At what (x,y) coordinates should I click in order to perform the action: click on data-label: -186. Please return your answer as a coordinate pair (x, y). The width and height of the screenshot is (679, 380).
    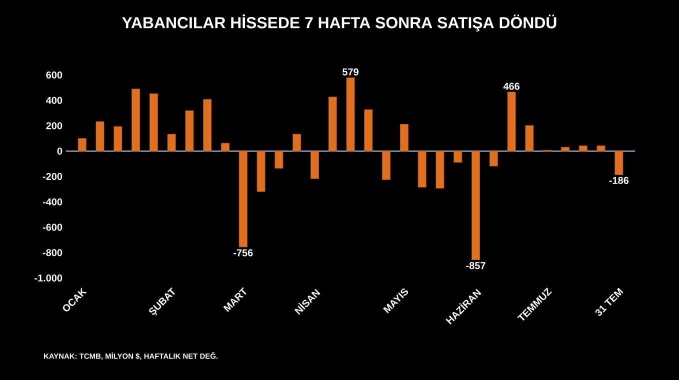
    Looking at the image, I should click on (619, 180).